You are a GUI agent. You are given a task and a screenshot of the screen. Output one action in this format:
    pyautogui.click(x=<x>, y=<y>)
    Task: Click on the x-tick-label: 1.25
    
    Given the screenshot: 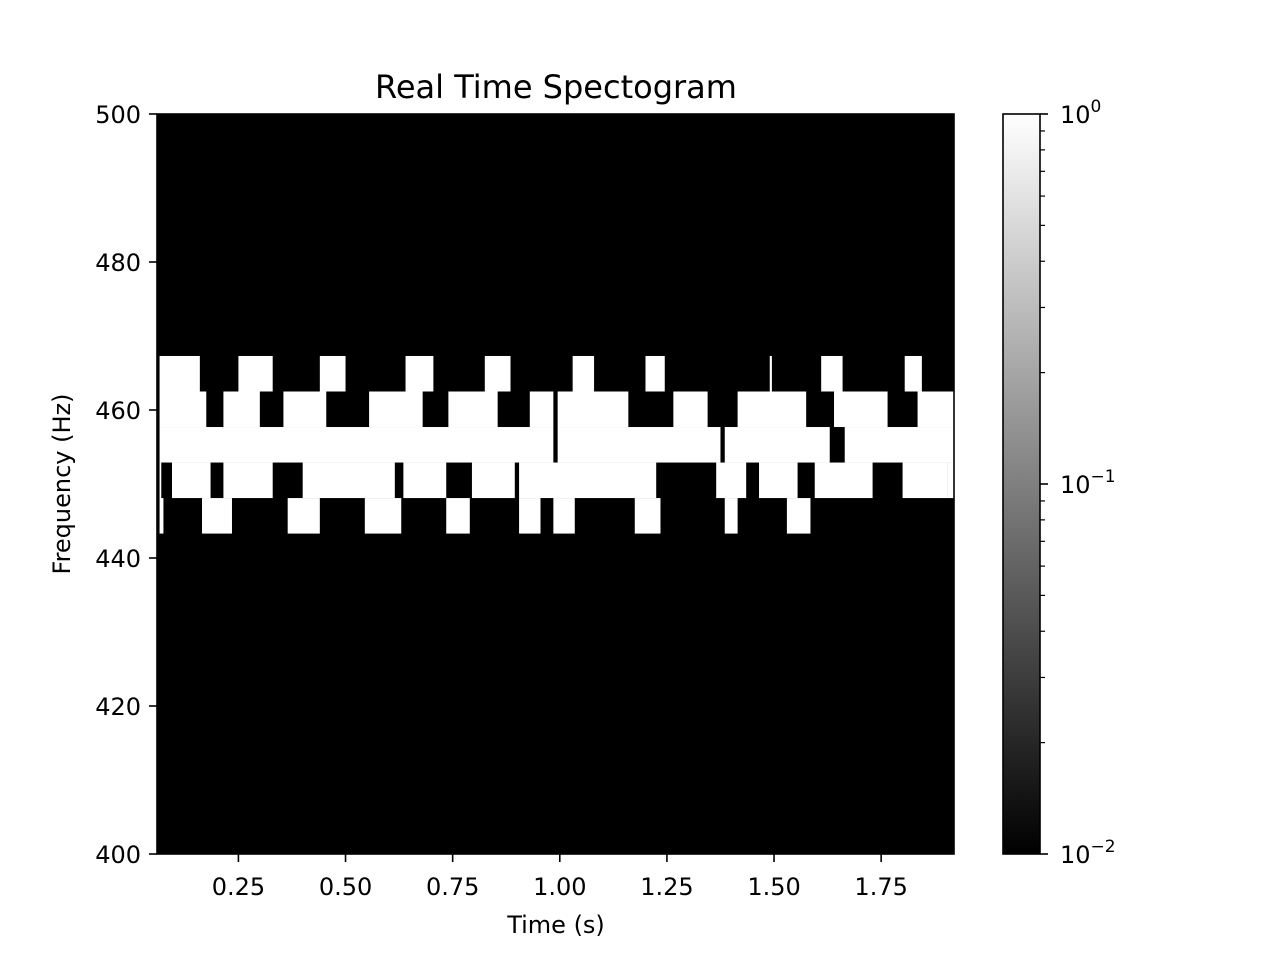 What is the action you would take?
    pyautogui.click(x=666, y=887)
    